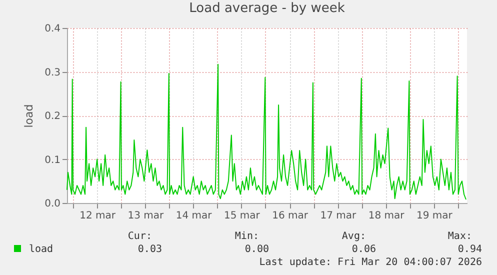 The height and width of the screenshot is (275, 497). I want to click on text: Last update: Fri Mar 20 04:00:07 2026, so click(370, 262).